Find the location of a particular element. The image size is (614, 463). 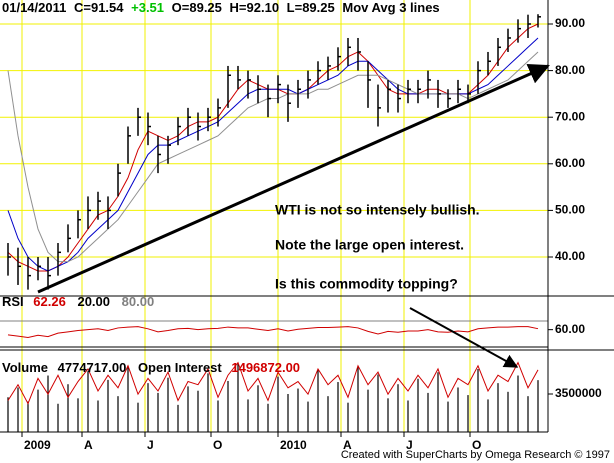

annotation: Note the large open interest. is located at coordinates (369, 245).